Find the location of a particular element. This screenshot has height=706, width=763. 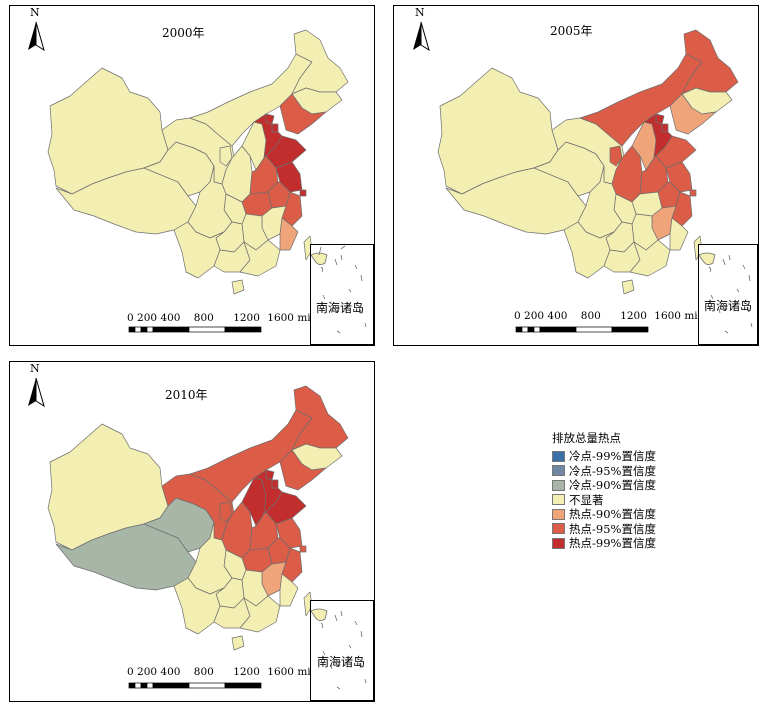

map-title: 2005年 is located at coordinates (571, 31).